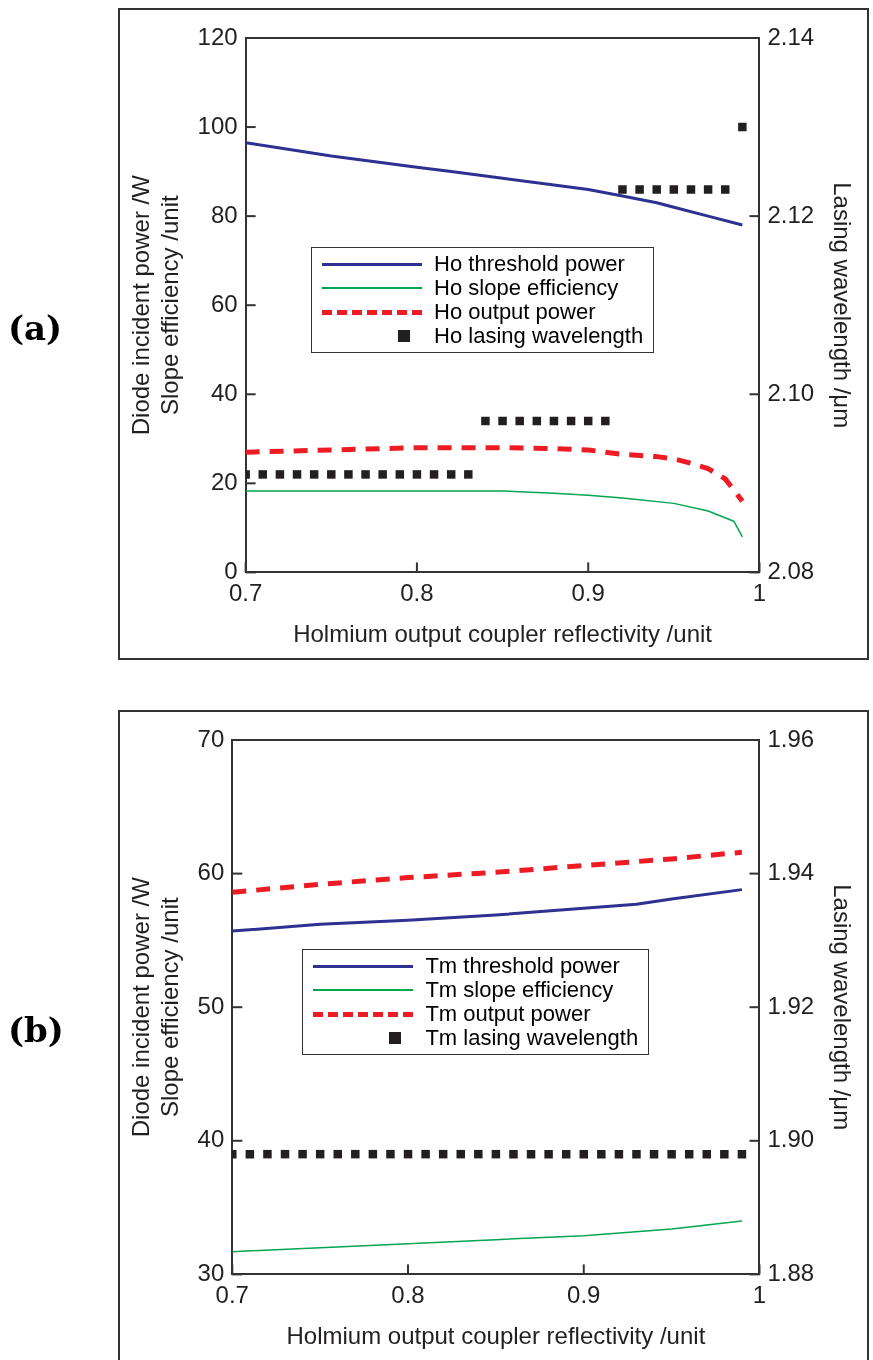 This screenshot has width=873, height=1360. Describe the element at coordinates (539, 336) in the screenshot. I see `legend-label: Ho lasing wavelength` at that location.